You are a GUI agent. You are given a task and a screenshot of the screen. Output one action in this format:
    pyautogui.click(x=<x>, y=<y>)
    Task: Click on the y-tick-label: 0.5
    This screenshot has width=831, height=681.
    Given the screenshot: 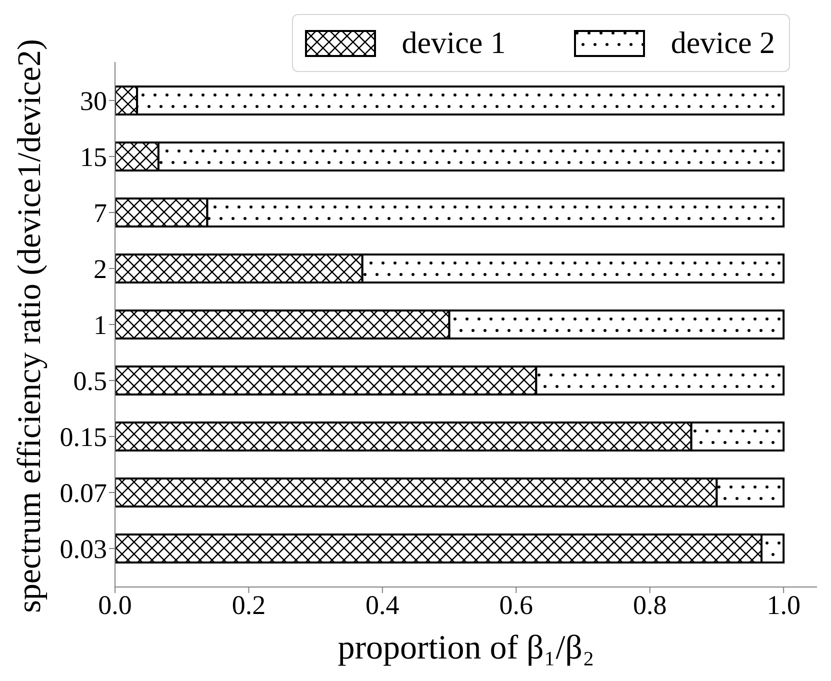 What is the action you would take?
    pyautogui.click(x=90, y=381)
    